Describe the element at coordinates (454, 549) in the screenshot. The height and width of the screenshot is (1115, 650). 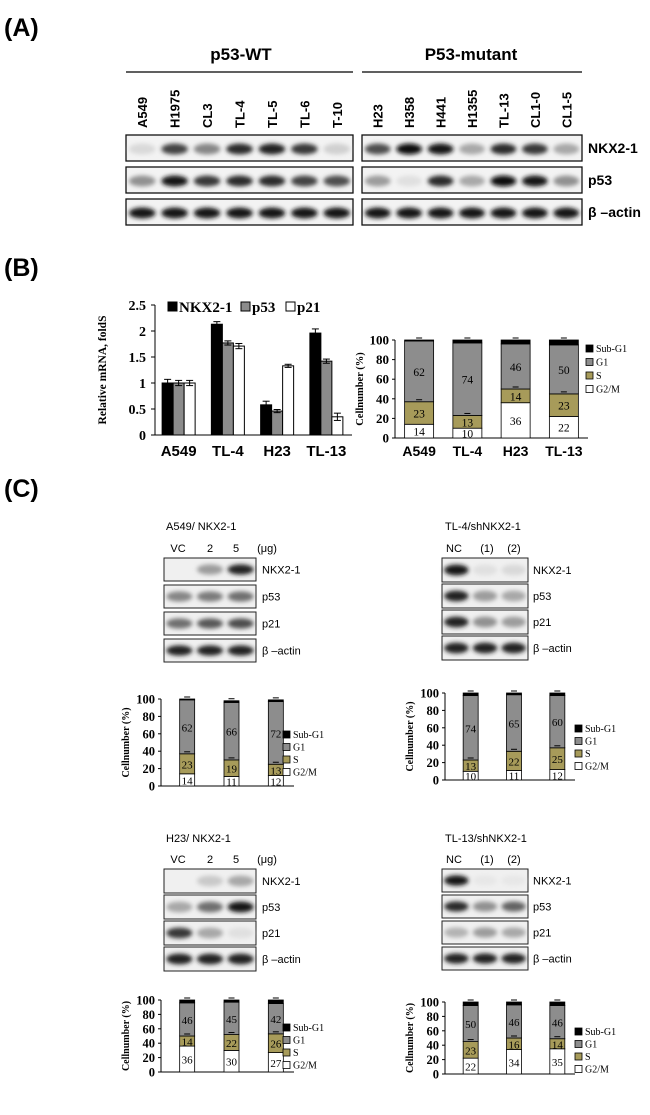
I see `lane-label: NC` at that location.